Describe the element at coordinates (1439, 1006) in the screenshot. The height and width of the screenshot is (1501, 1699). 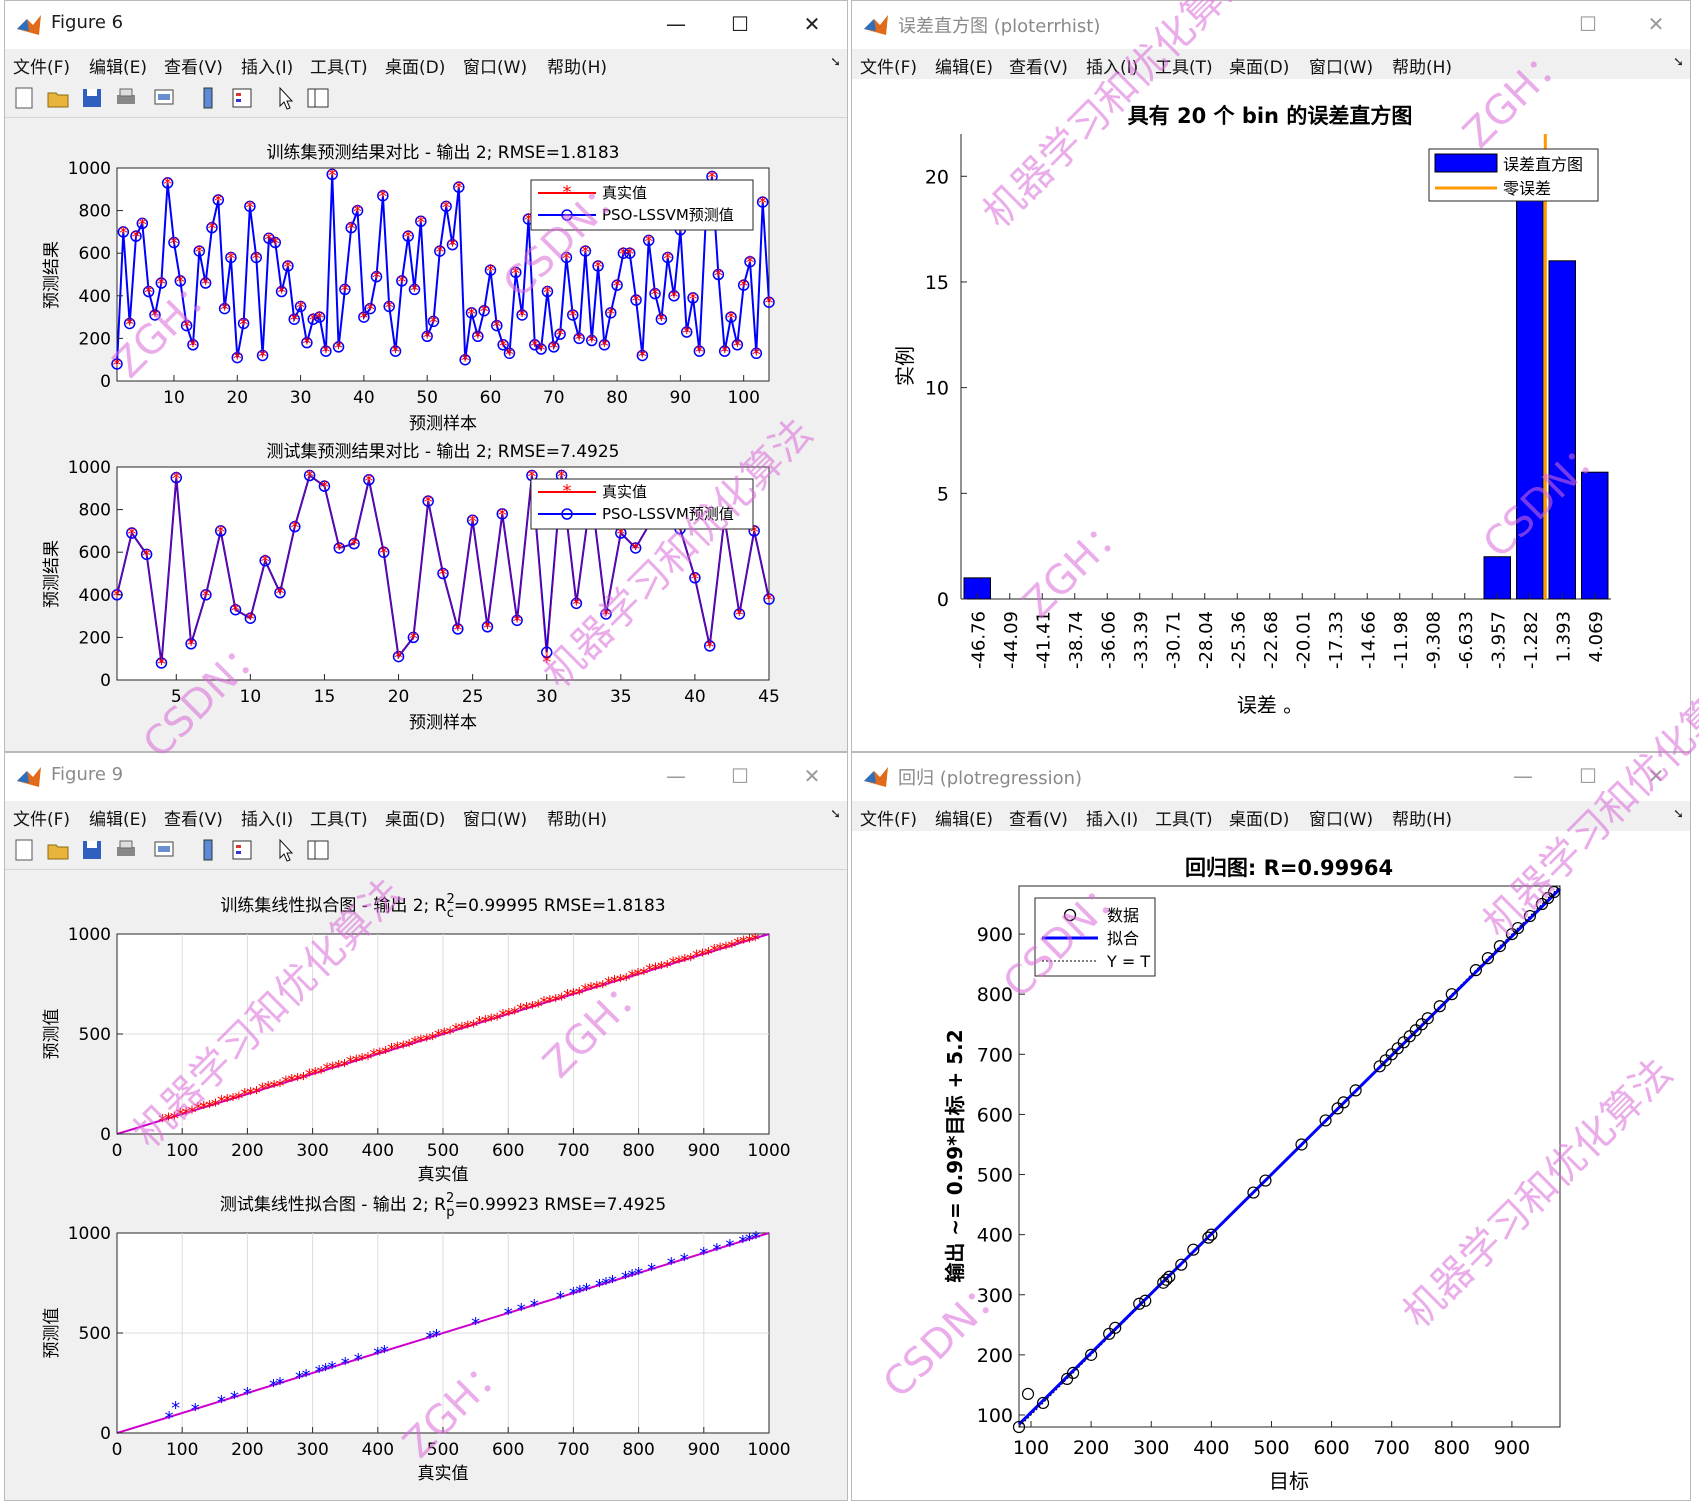
I see `data-point` at that location.